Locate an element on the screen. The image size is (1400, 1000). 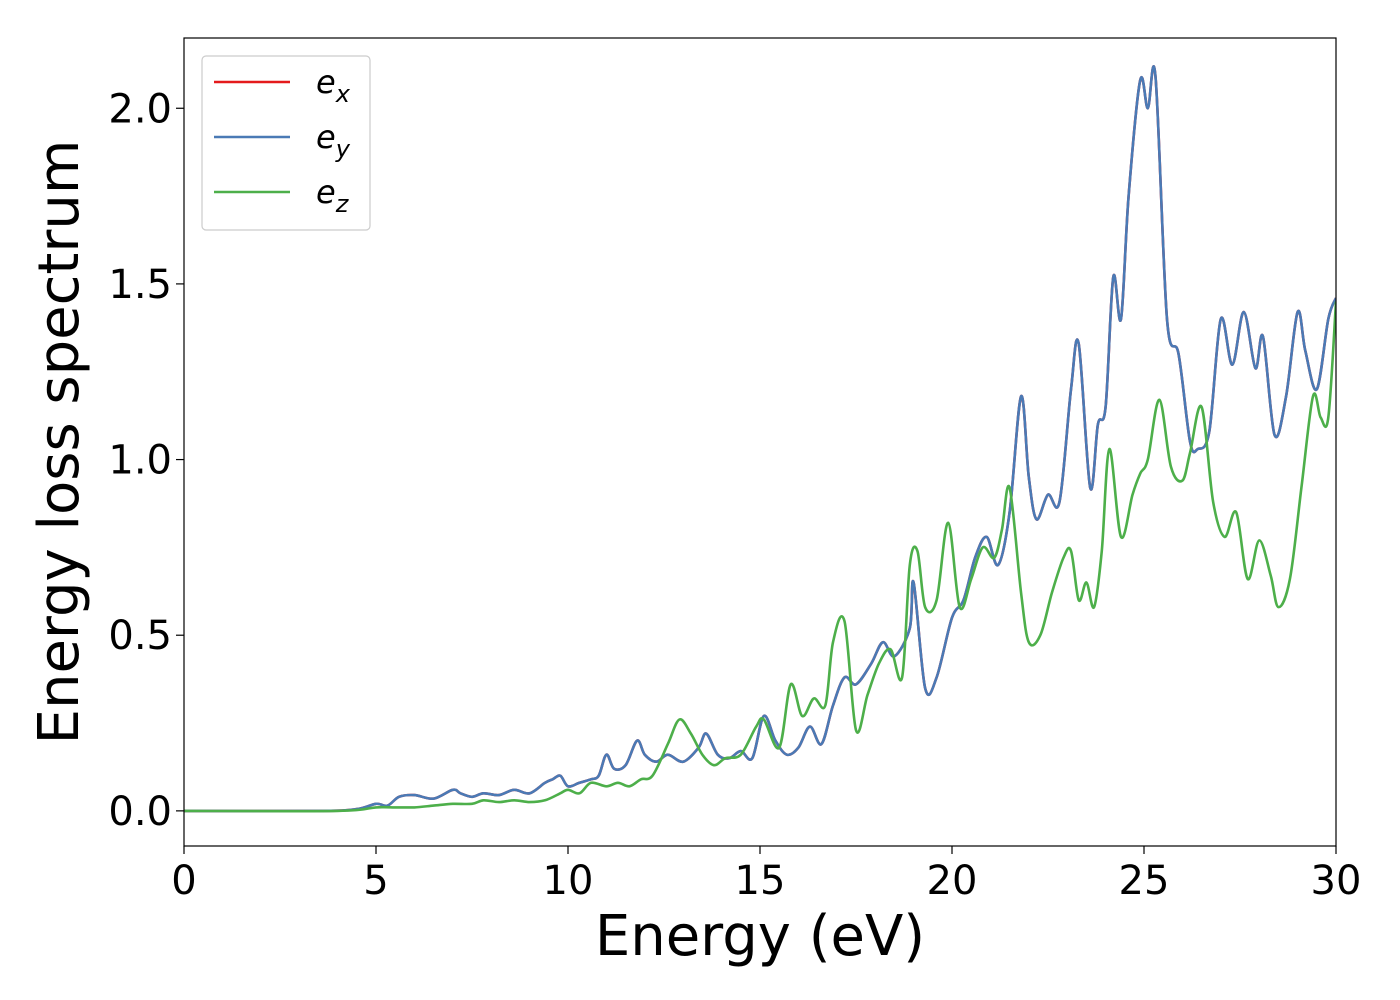
legend: ex ey ez is located at coordinates (286, 143).